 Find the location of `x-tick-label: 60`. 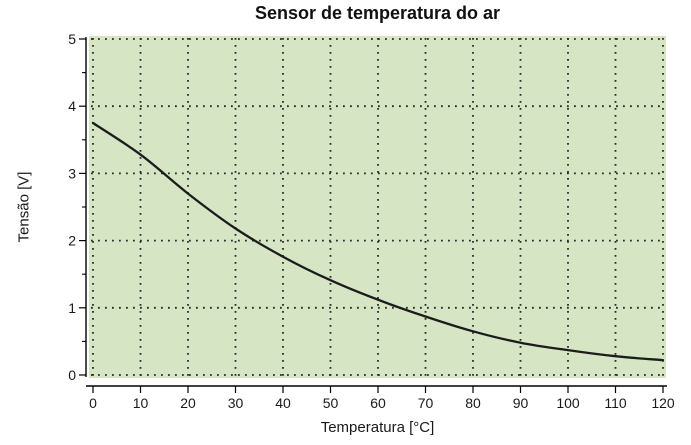

x-tick-label: 60 is located at coordinates (378, 403).